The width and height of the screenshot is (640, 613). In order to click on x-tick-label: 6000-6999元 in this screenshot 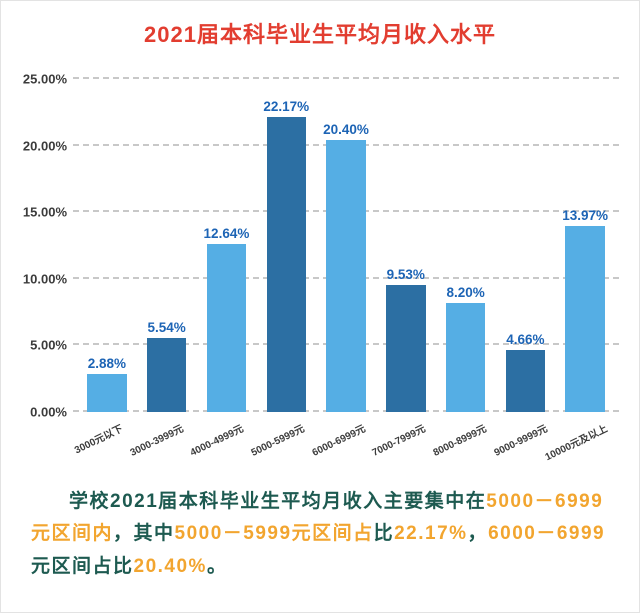, I will do `click(339, 441)`.